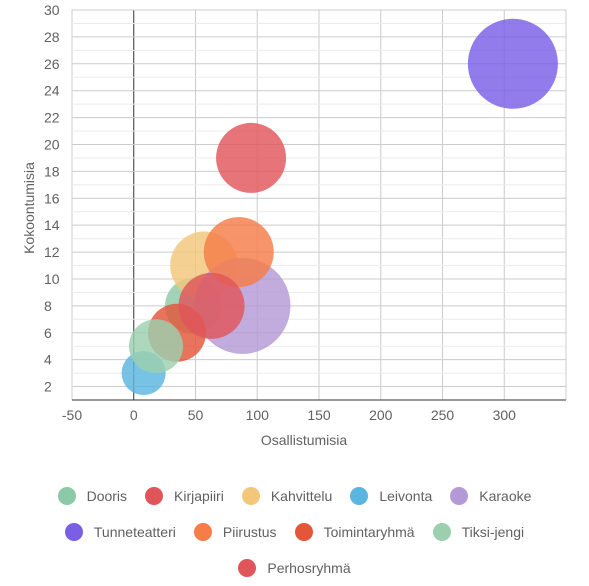 Image resolution: width=589 pixels, height=586 pixels. What do you see at coordinates (52, 198) in the screenshot?
I see `y-tick-label: 16` at bounding box center [52, 198].